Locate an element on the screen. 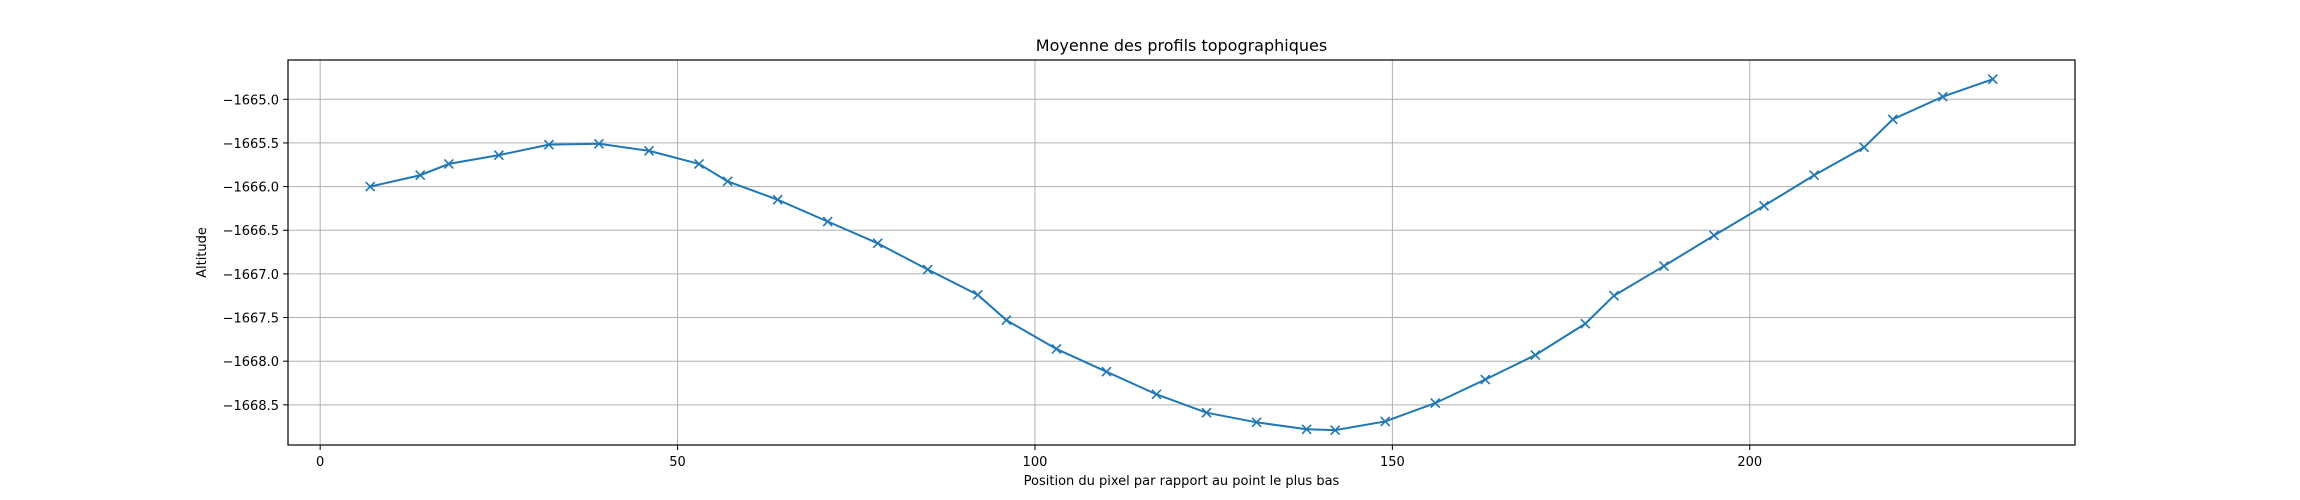  x-tick-label: 0 is located at coordinates (320, 462).